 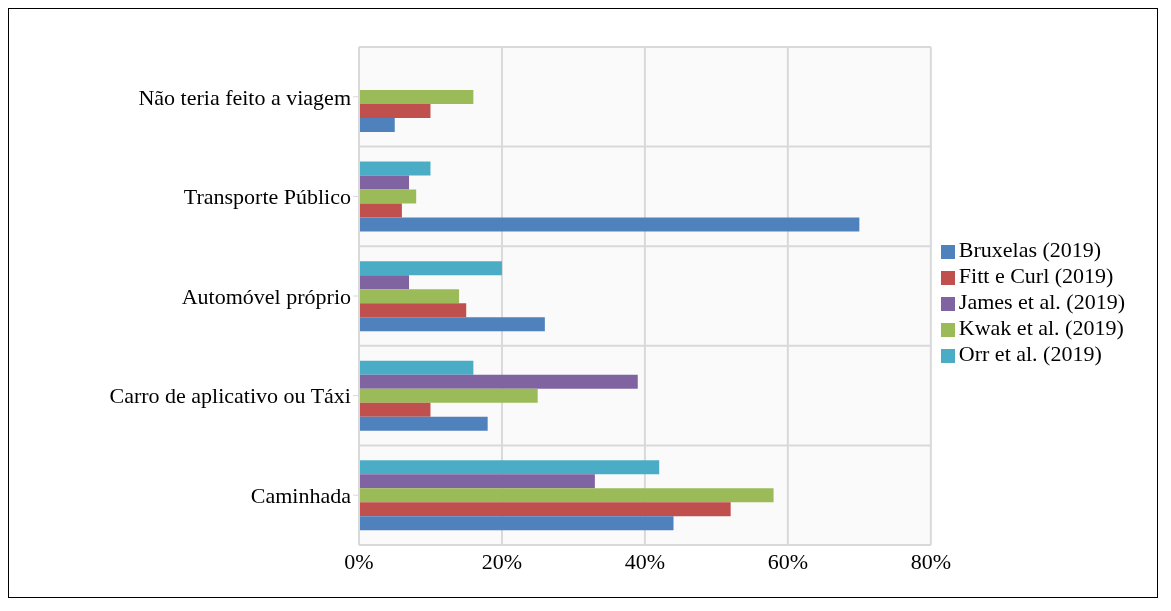 I want to click on y-tick-label: Transporte Público, so click(x=267, y=197).